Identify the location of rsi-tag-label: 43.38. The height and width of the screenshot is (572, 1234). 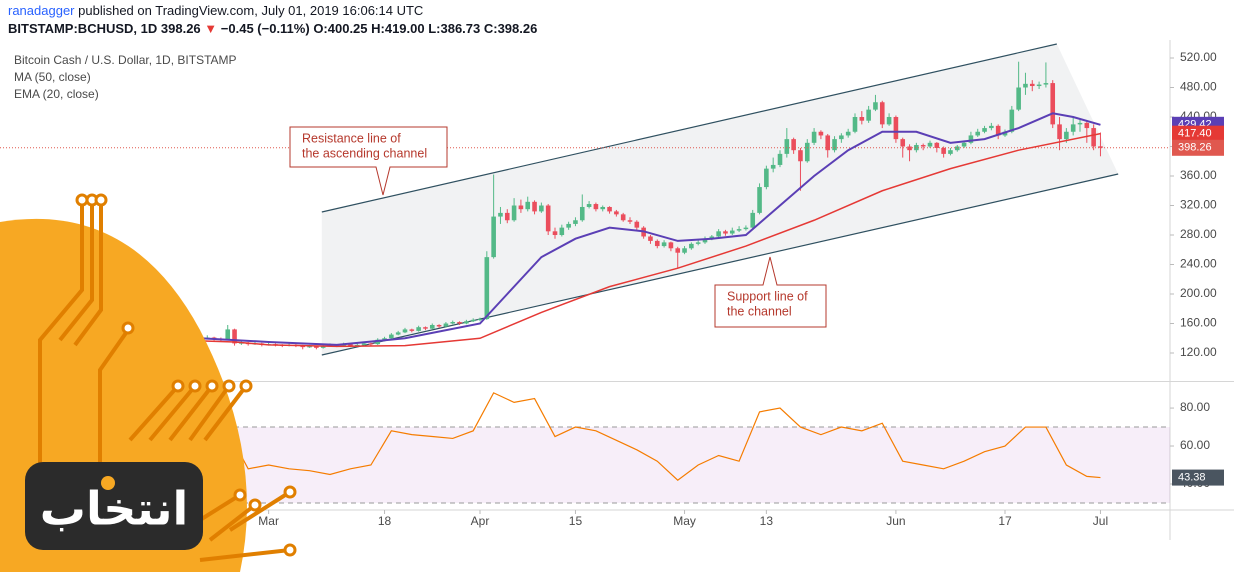
(1192, 477).